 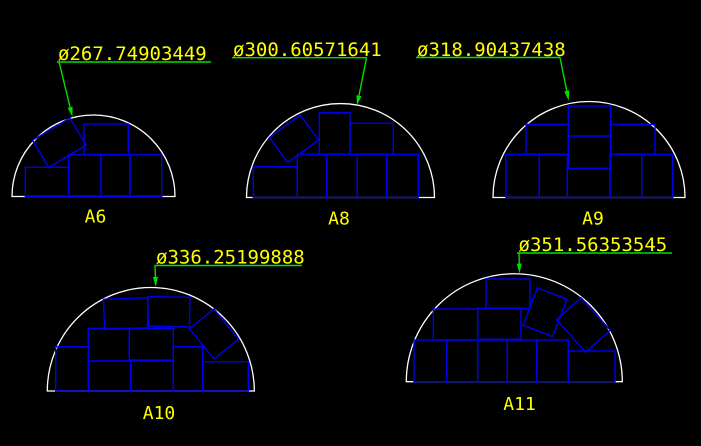 I want to click on figure-A8: ø300.60571641 A8, so click(x=334, y=134).